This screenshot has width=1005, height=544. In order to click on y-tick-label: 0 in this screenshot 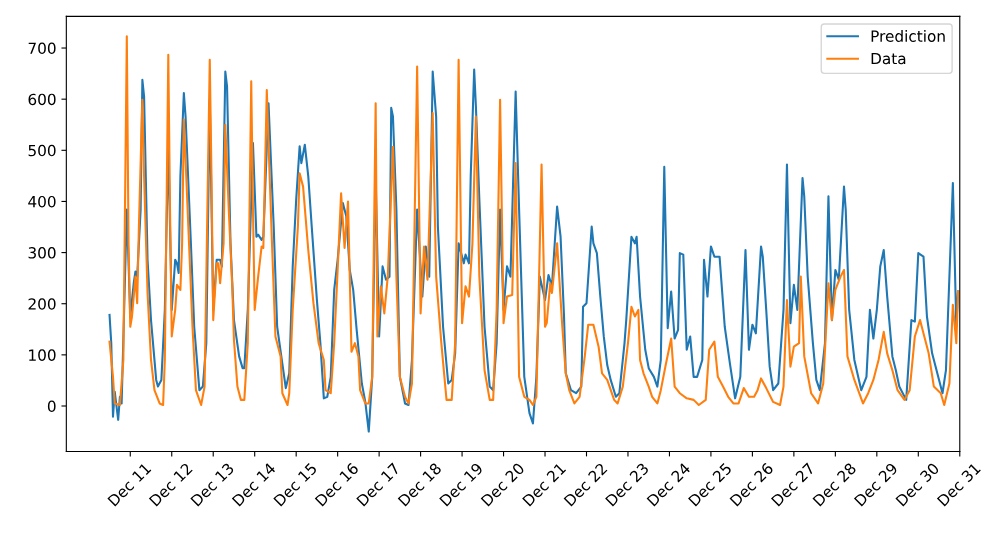, I will do `click(51, 406)`.